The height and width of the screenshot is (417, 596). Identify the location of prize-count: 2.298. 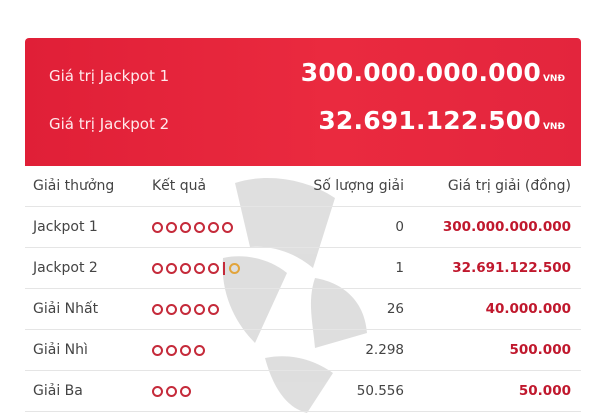
(384, 350).